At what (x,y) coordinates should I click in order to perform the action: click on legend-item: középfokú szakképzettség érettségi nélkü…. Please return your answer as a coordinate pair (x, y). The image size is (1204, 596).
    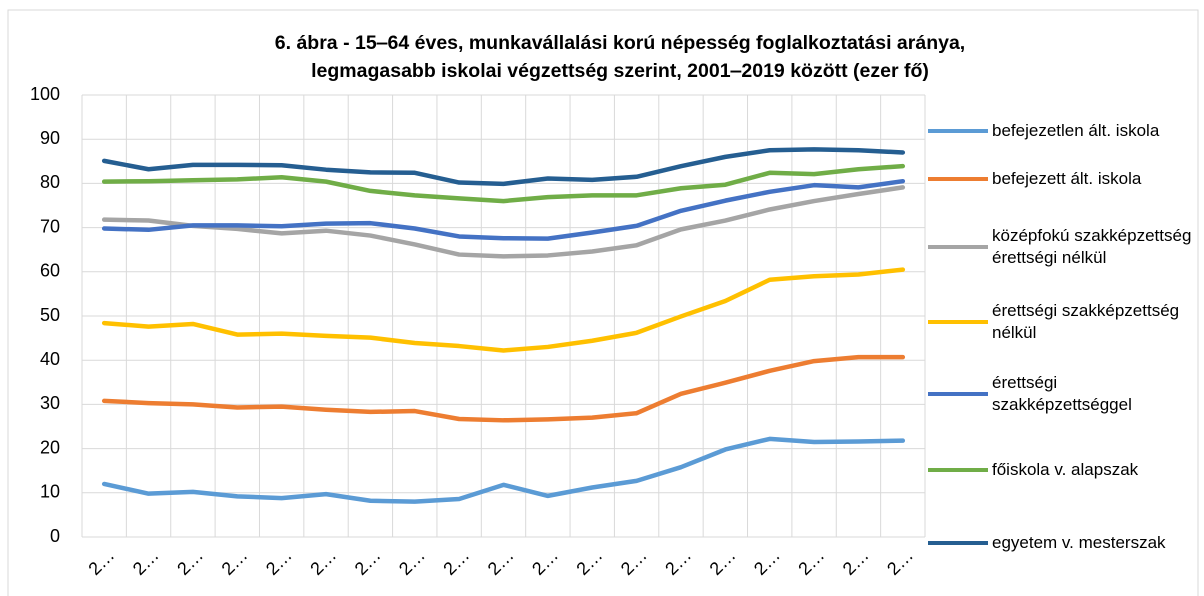
    Looking at the image, I should click on (1064, 247).